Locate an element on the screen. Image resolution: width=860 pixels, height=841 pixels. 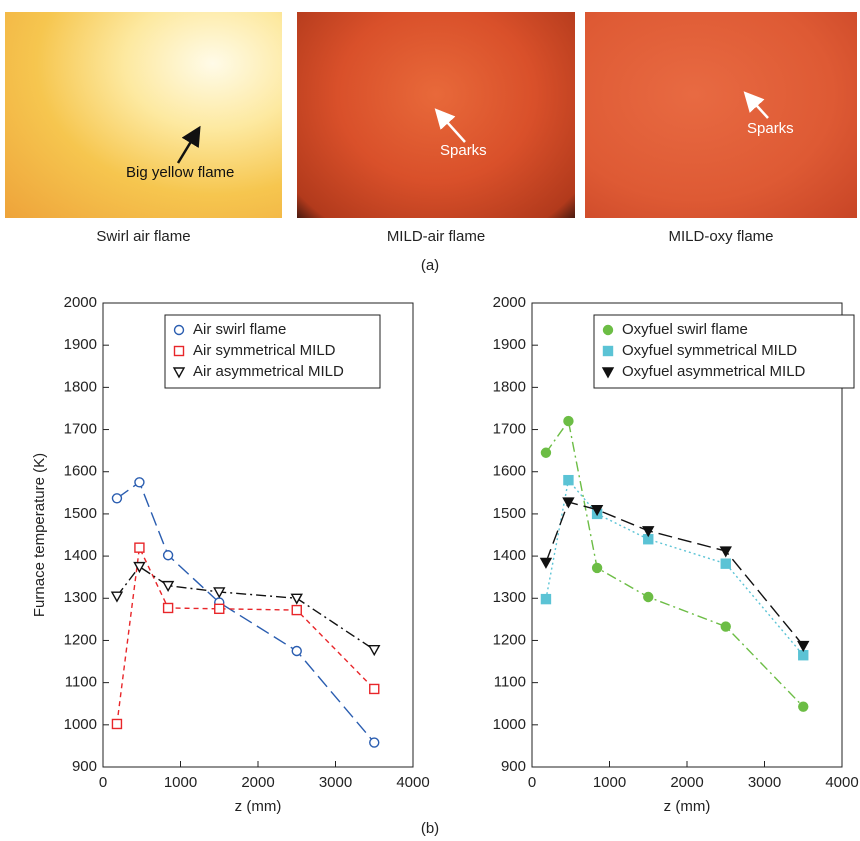
legend-label: Air asymmetrical MILD is located at coordinates (268, 371).